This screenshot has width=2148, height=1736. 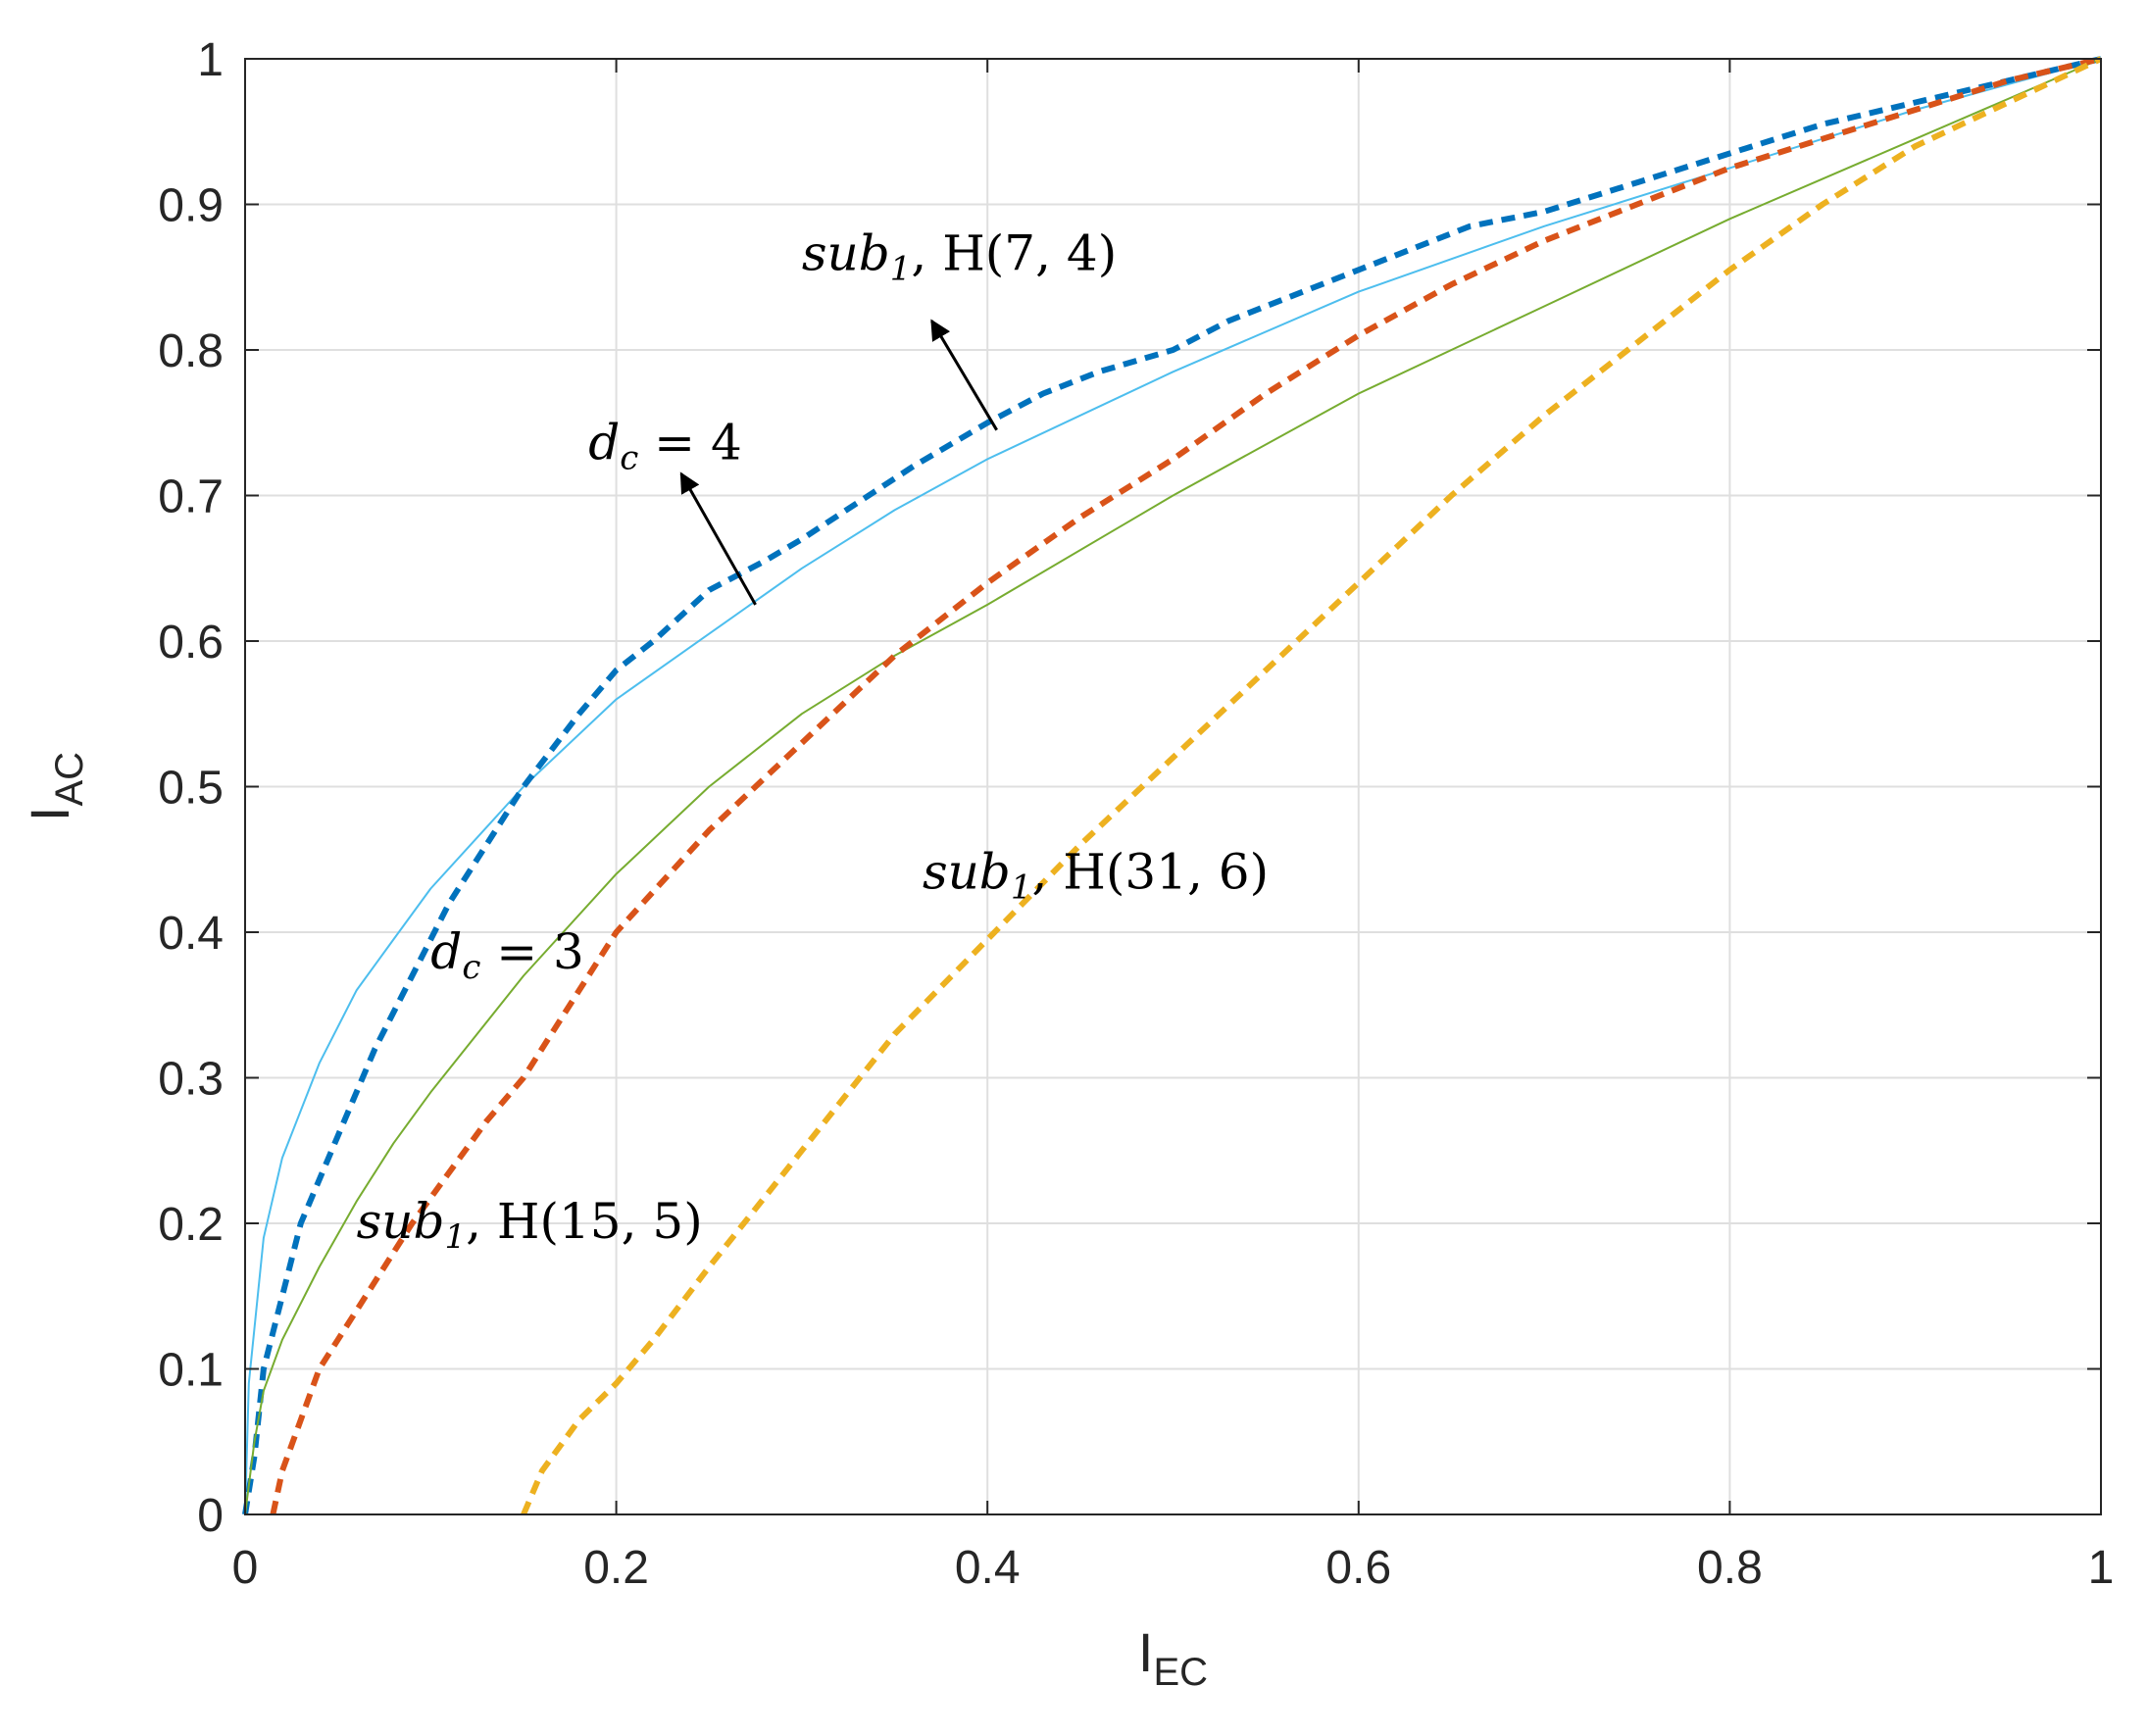 I want to click on x-tick-label: 0, so click(x=246, y=1568).